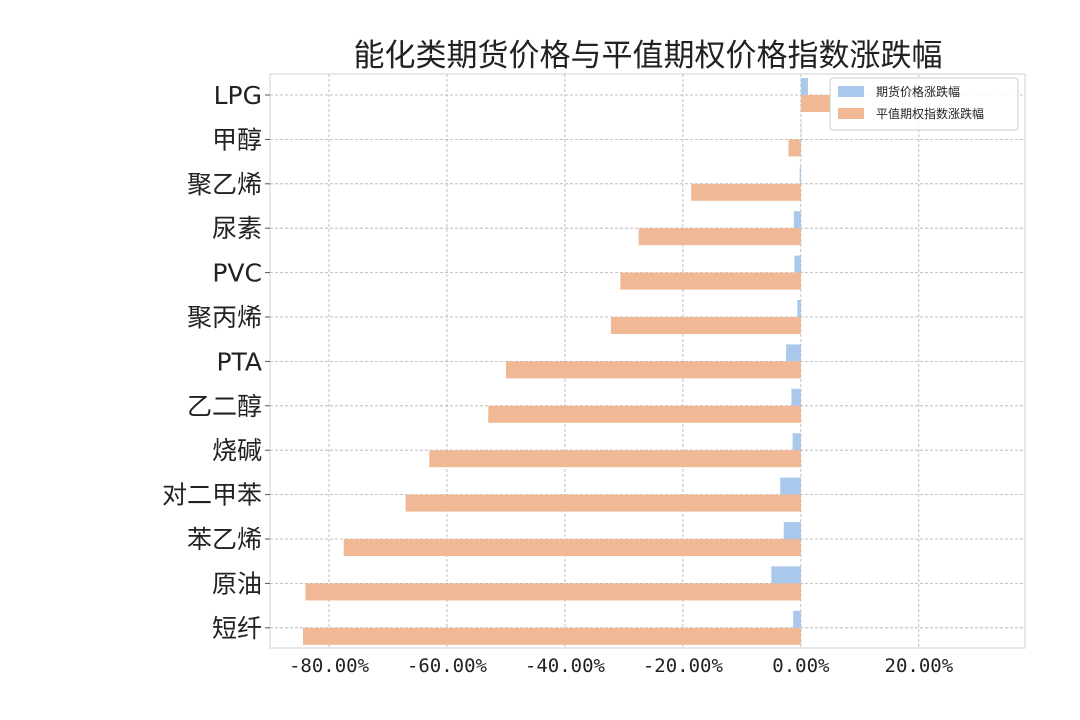 This screenshot has height=720, width=1080. I want to click on legend-label: 期货价格涨跌幅, so click(918, 91).